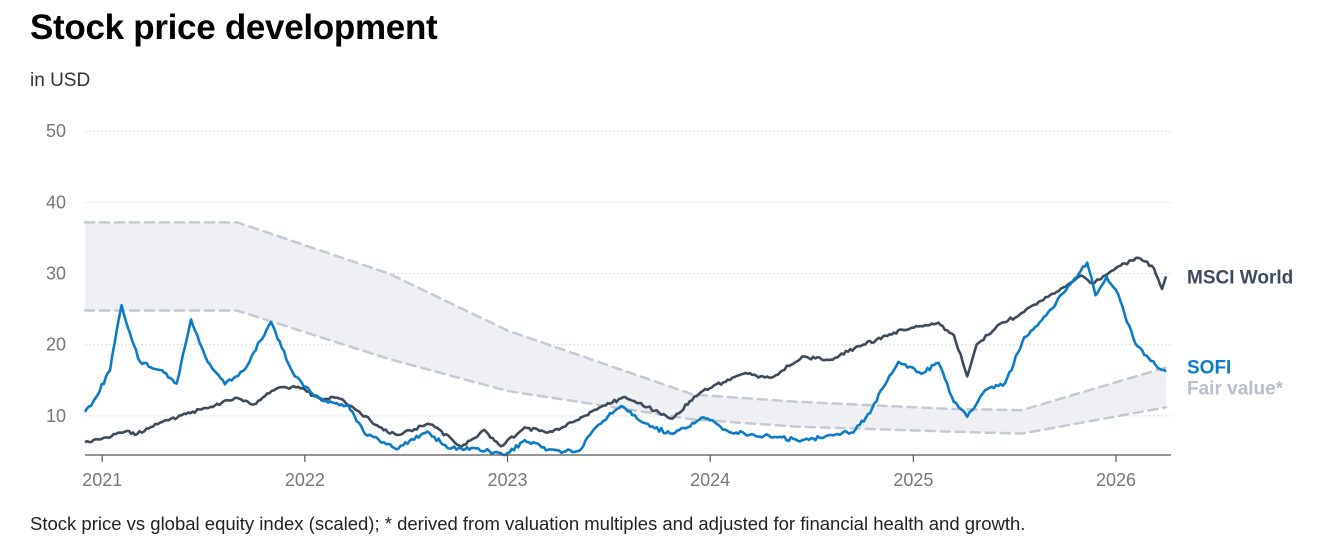 This screenshot has height=558, width=1332. What do you see at coordinates (56, 416) in the screenshot?
I see `y-tick-label-10: 10` at bounding box center [56, 416].